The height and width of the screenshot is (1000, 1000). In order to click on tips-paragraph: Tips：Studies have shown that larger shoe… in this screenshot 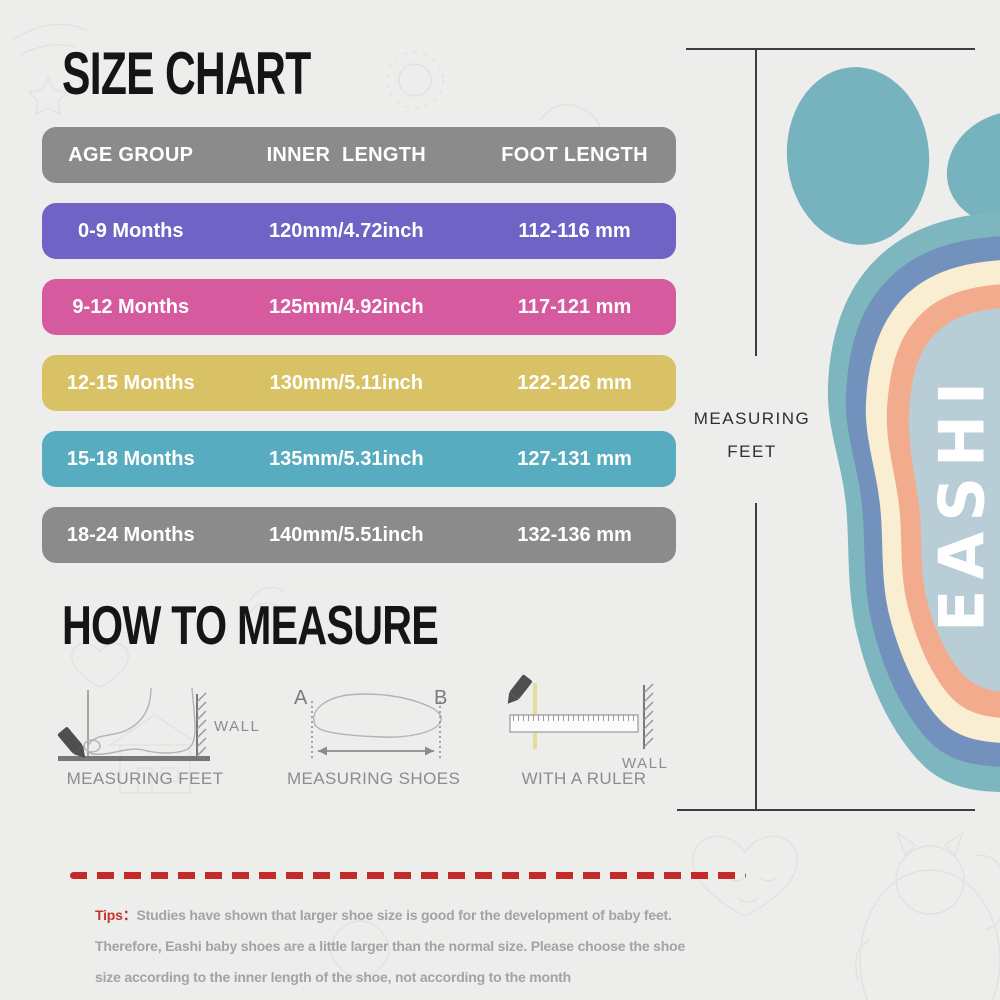, I will do `click(415, 946)`.